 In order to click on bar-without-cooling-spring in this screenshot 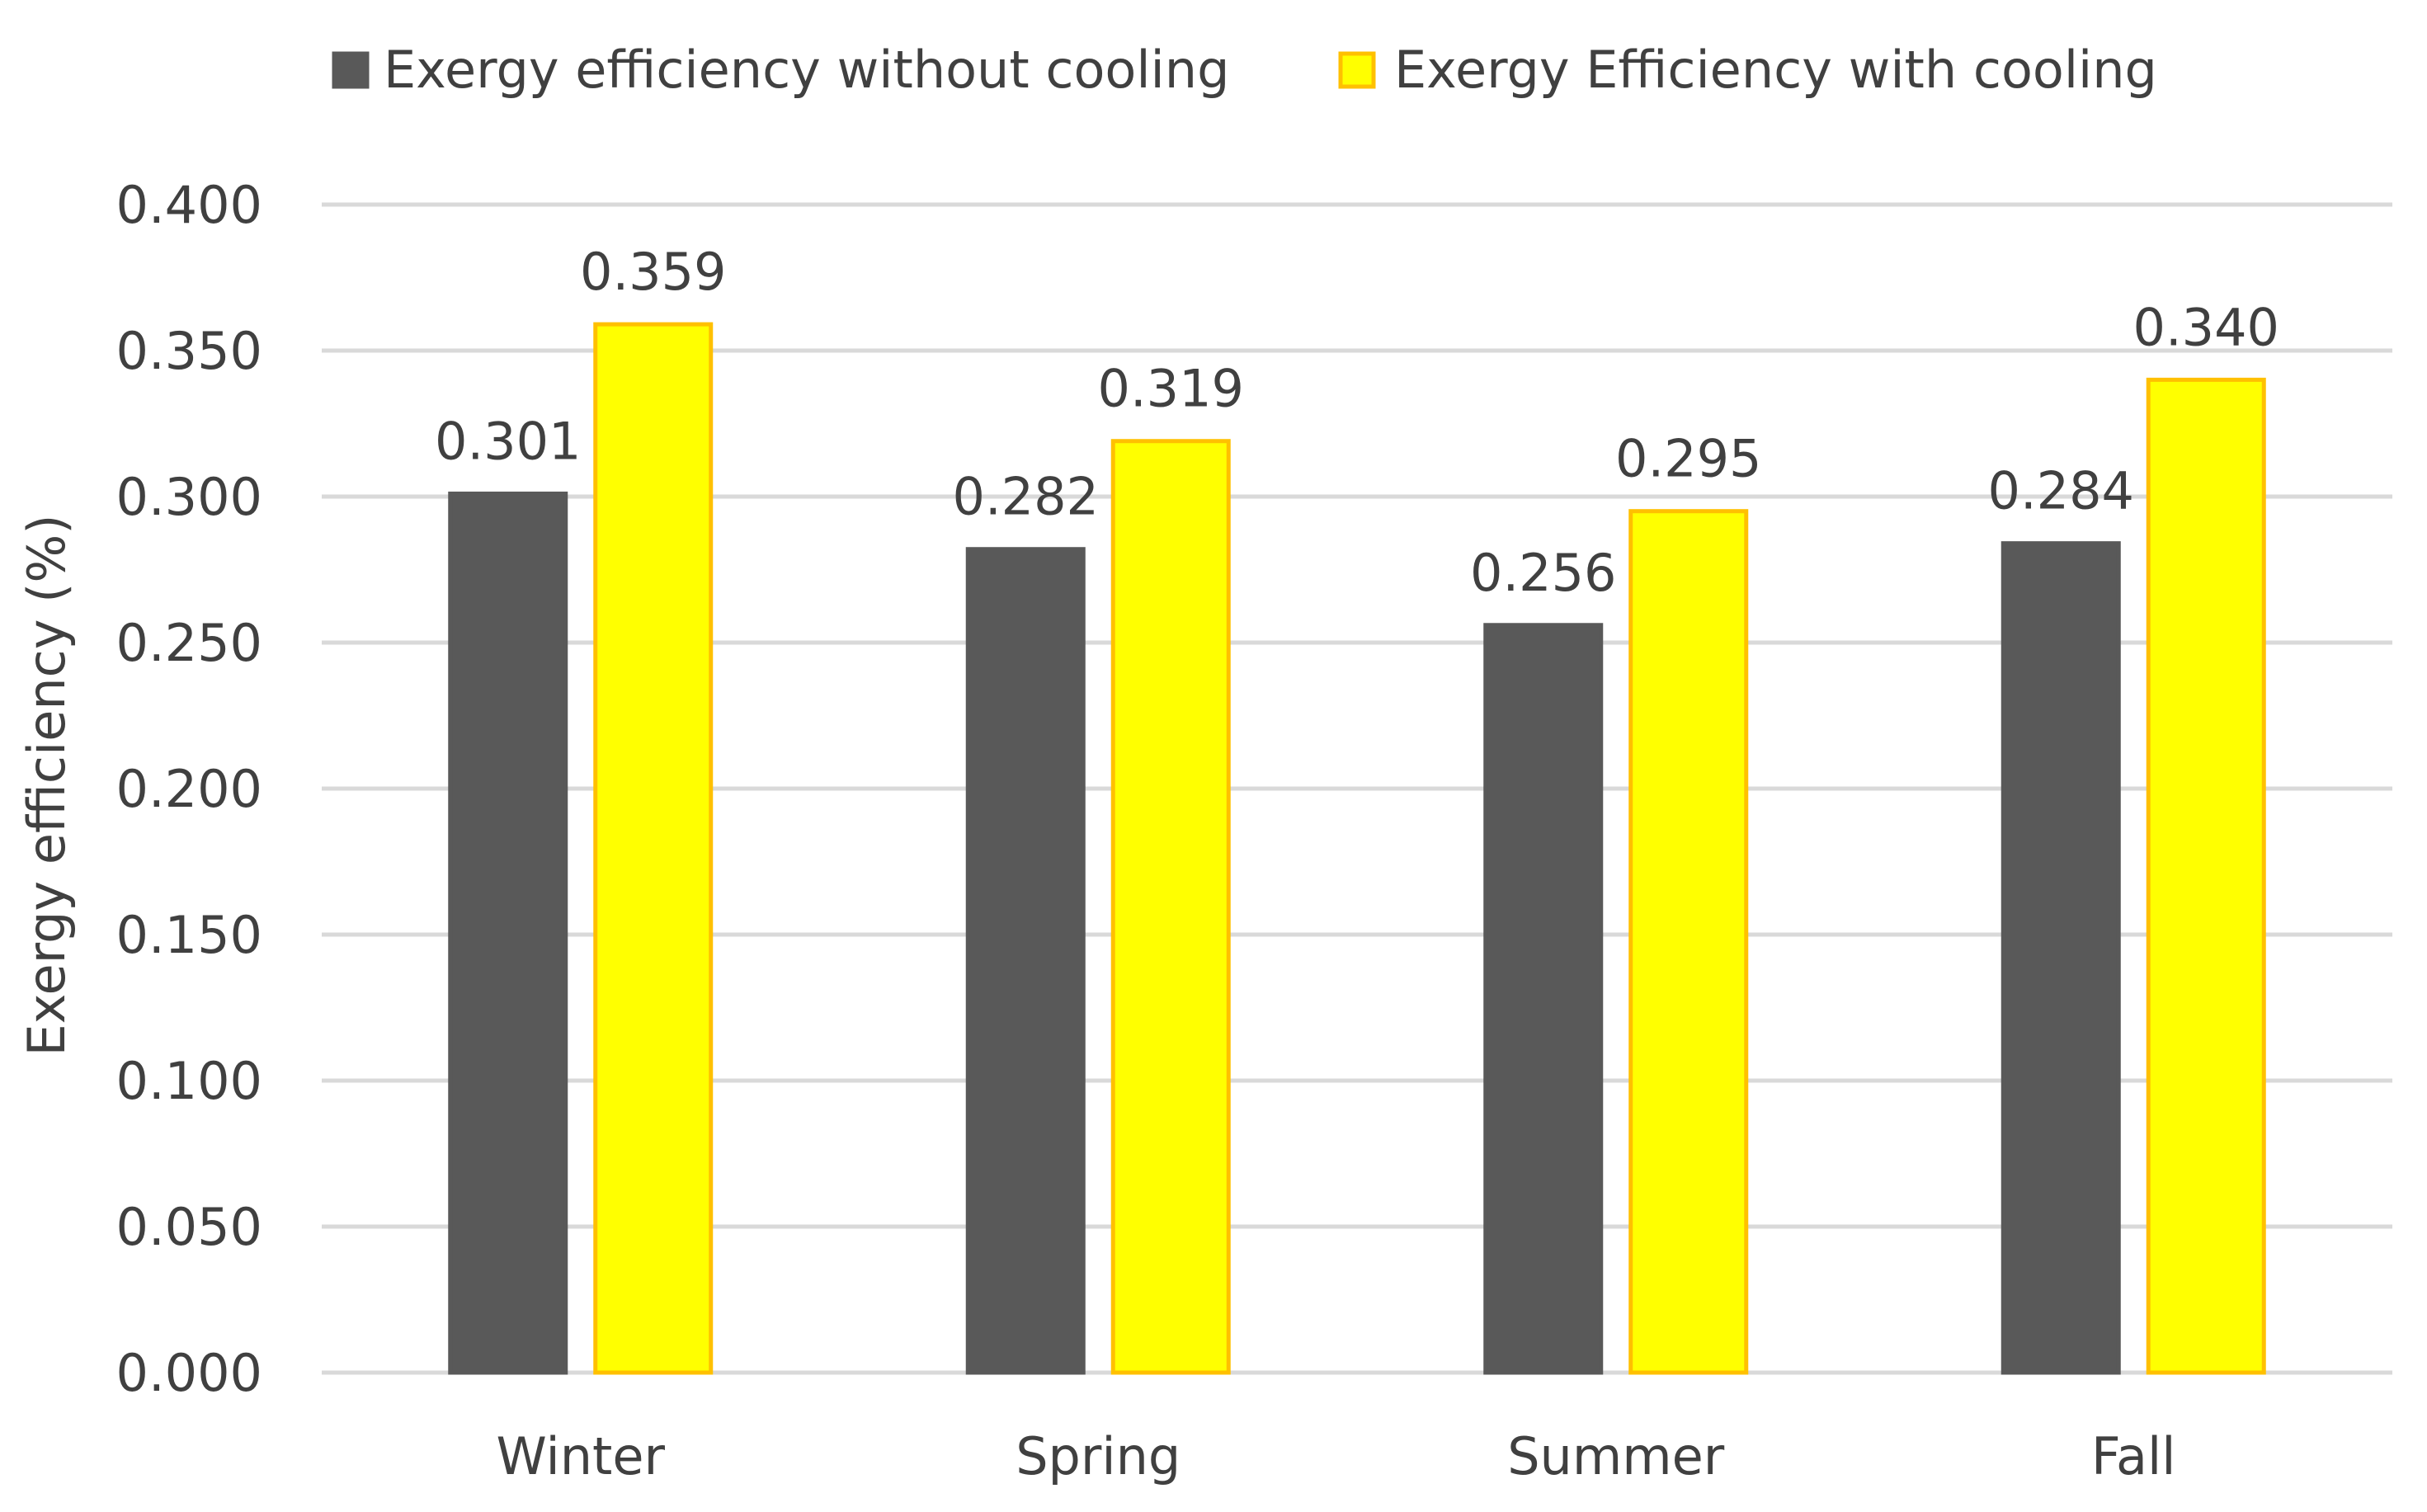, I will do `click(1026, 961)`.